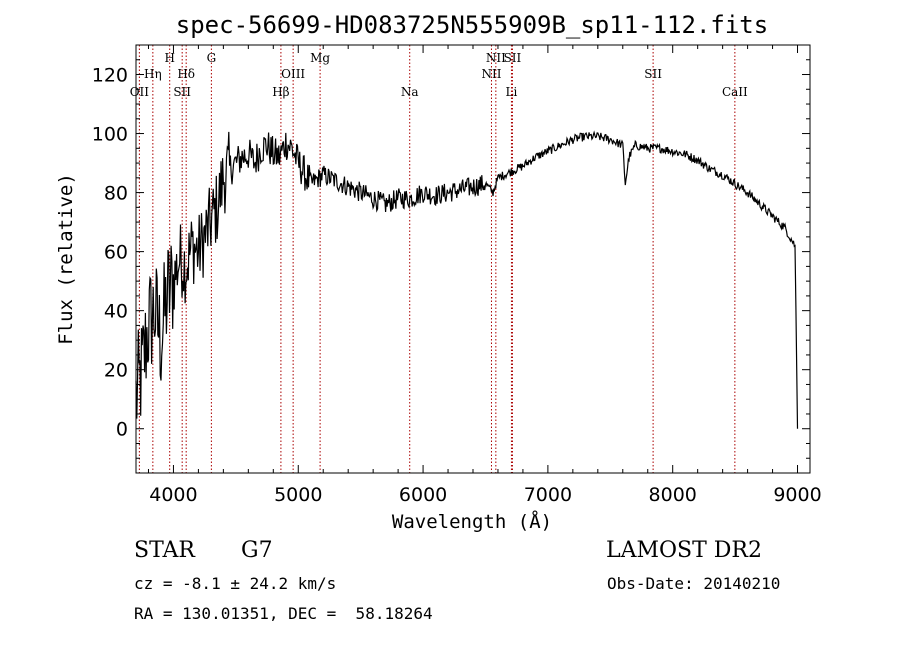  Describe the element at coordinates (684, 550) in the screenshot. I see `survey-label: LAMOST DR2` at that location.